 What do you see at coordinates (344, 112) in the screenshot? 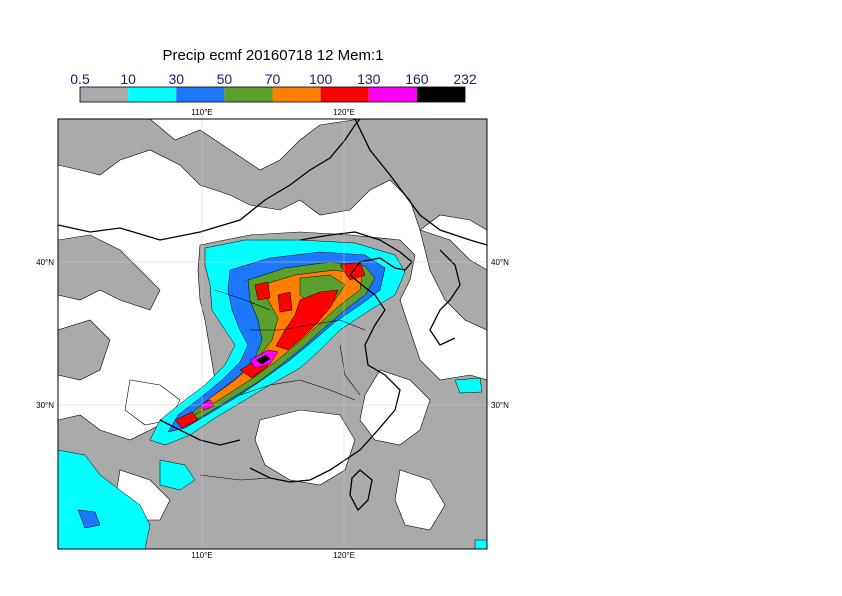
I see `tick-top-120: 120°E` at bounding box center [344, 112].